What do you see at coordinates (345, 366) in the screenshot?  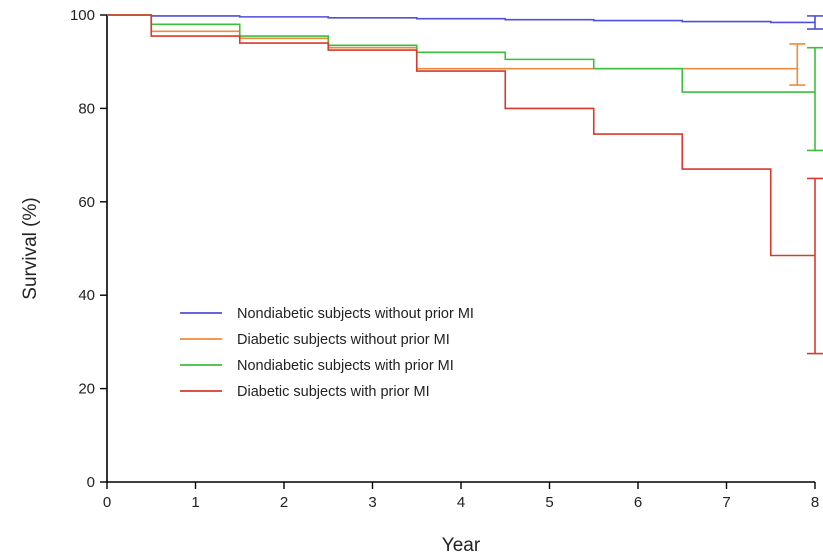 I see `legend-label-3: Nondiabetic subjects with prior MI` at bounding box center [345, 366].